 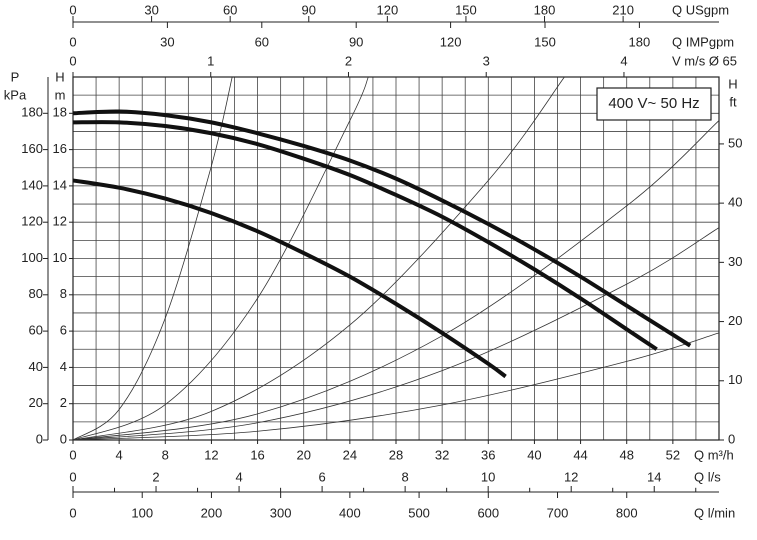 What do you see at coordinates (32, 184) in the screenshot?
I see `axis-tick-label: 140` at bounding box center [32, 184].